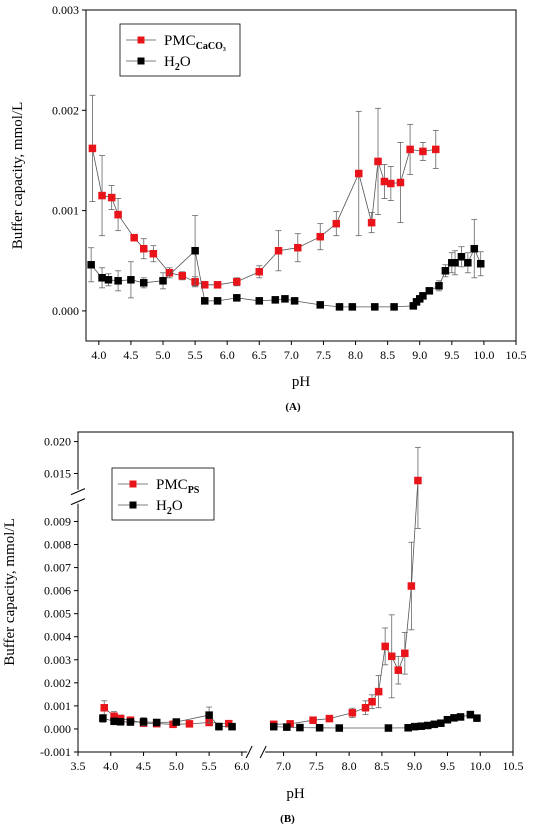 This screenshot has width=550, height=832. What do you see at coordinates (57, 521) in the screenshot?
I see `y-tick-label: 0.009` at bounding box center [57, 521].